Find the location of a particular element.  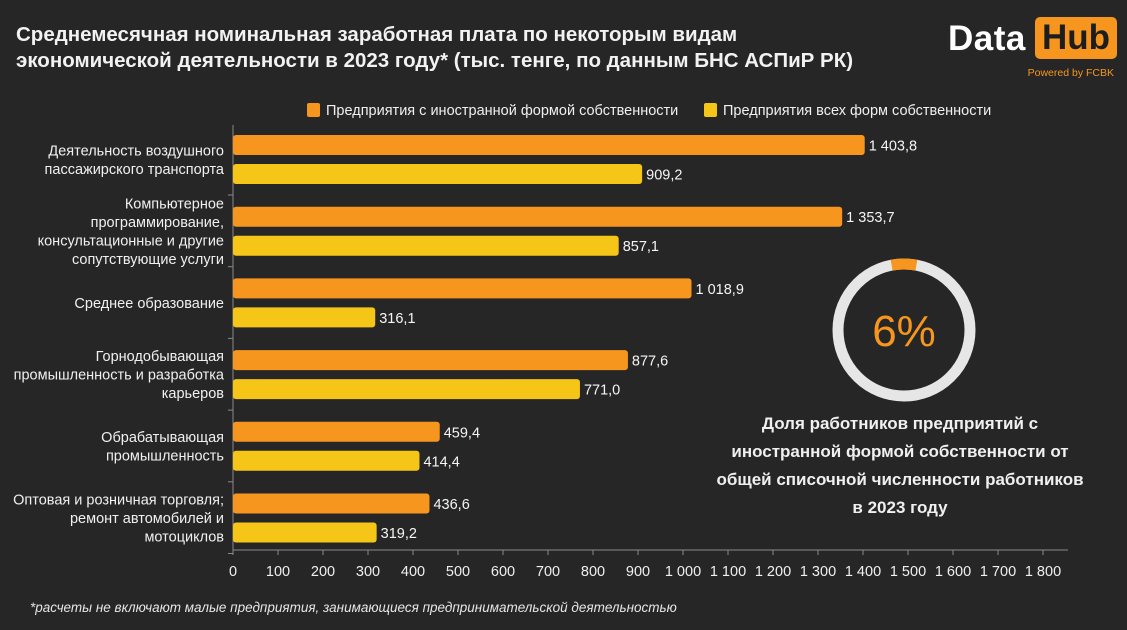

donut-chart: 6% is located at coordinates (904, 330).